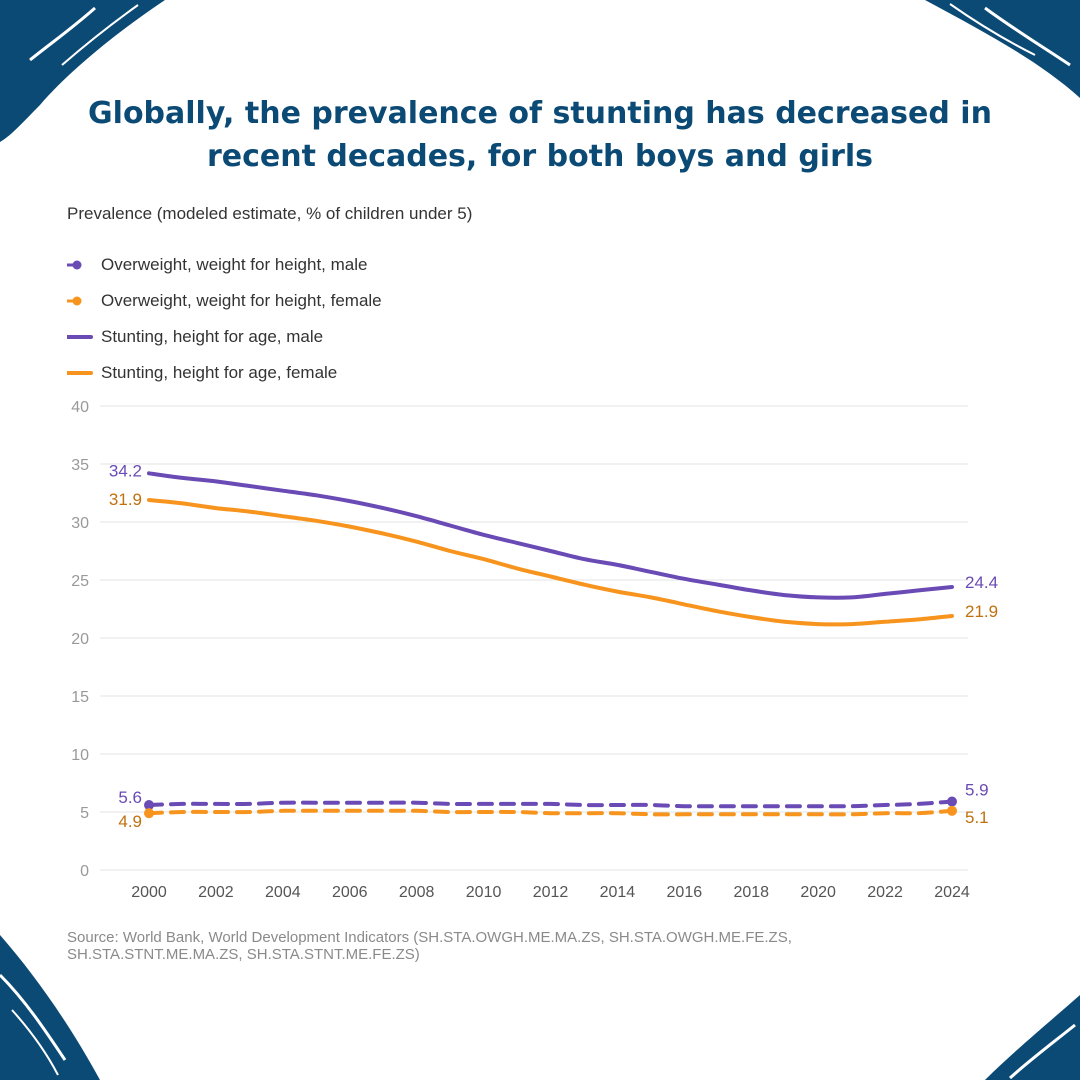 This screenshot has width=1080, height=1080. Describe the element at coordinates (125, 499) in the screenshot. I see `data-label-start: 31.9` at that location.